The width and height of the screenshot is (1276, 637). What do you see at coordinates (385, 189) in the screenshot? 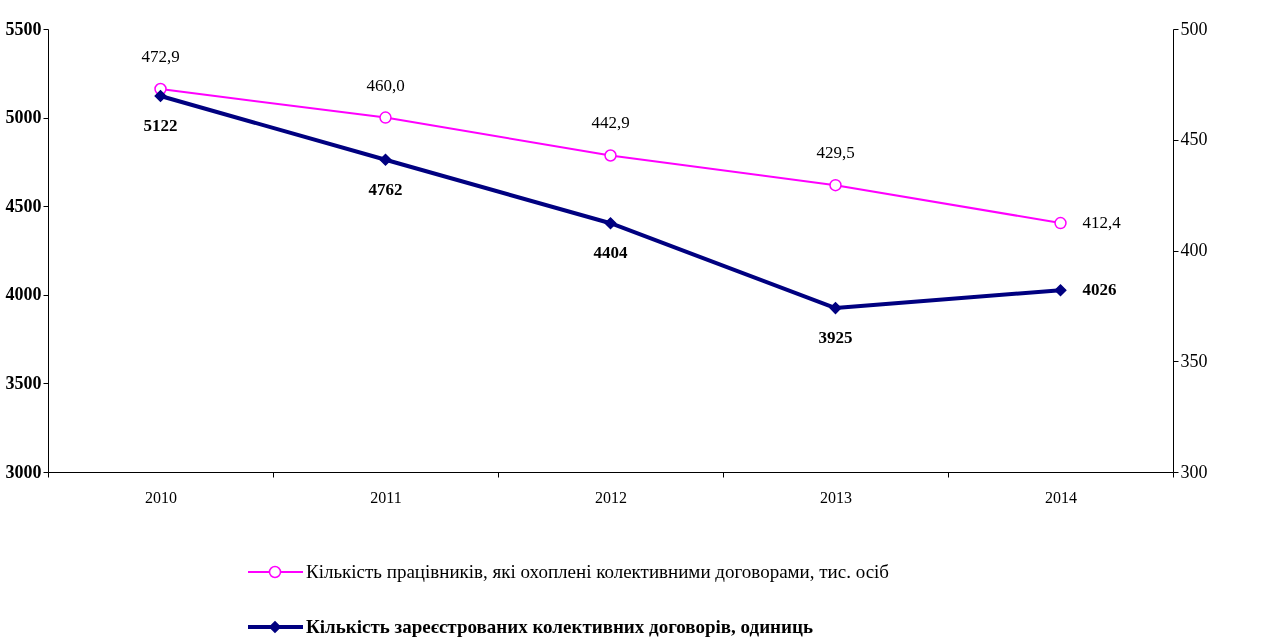
I see `data-label: 4762` at bounding box center [385, 189].